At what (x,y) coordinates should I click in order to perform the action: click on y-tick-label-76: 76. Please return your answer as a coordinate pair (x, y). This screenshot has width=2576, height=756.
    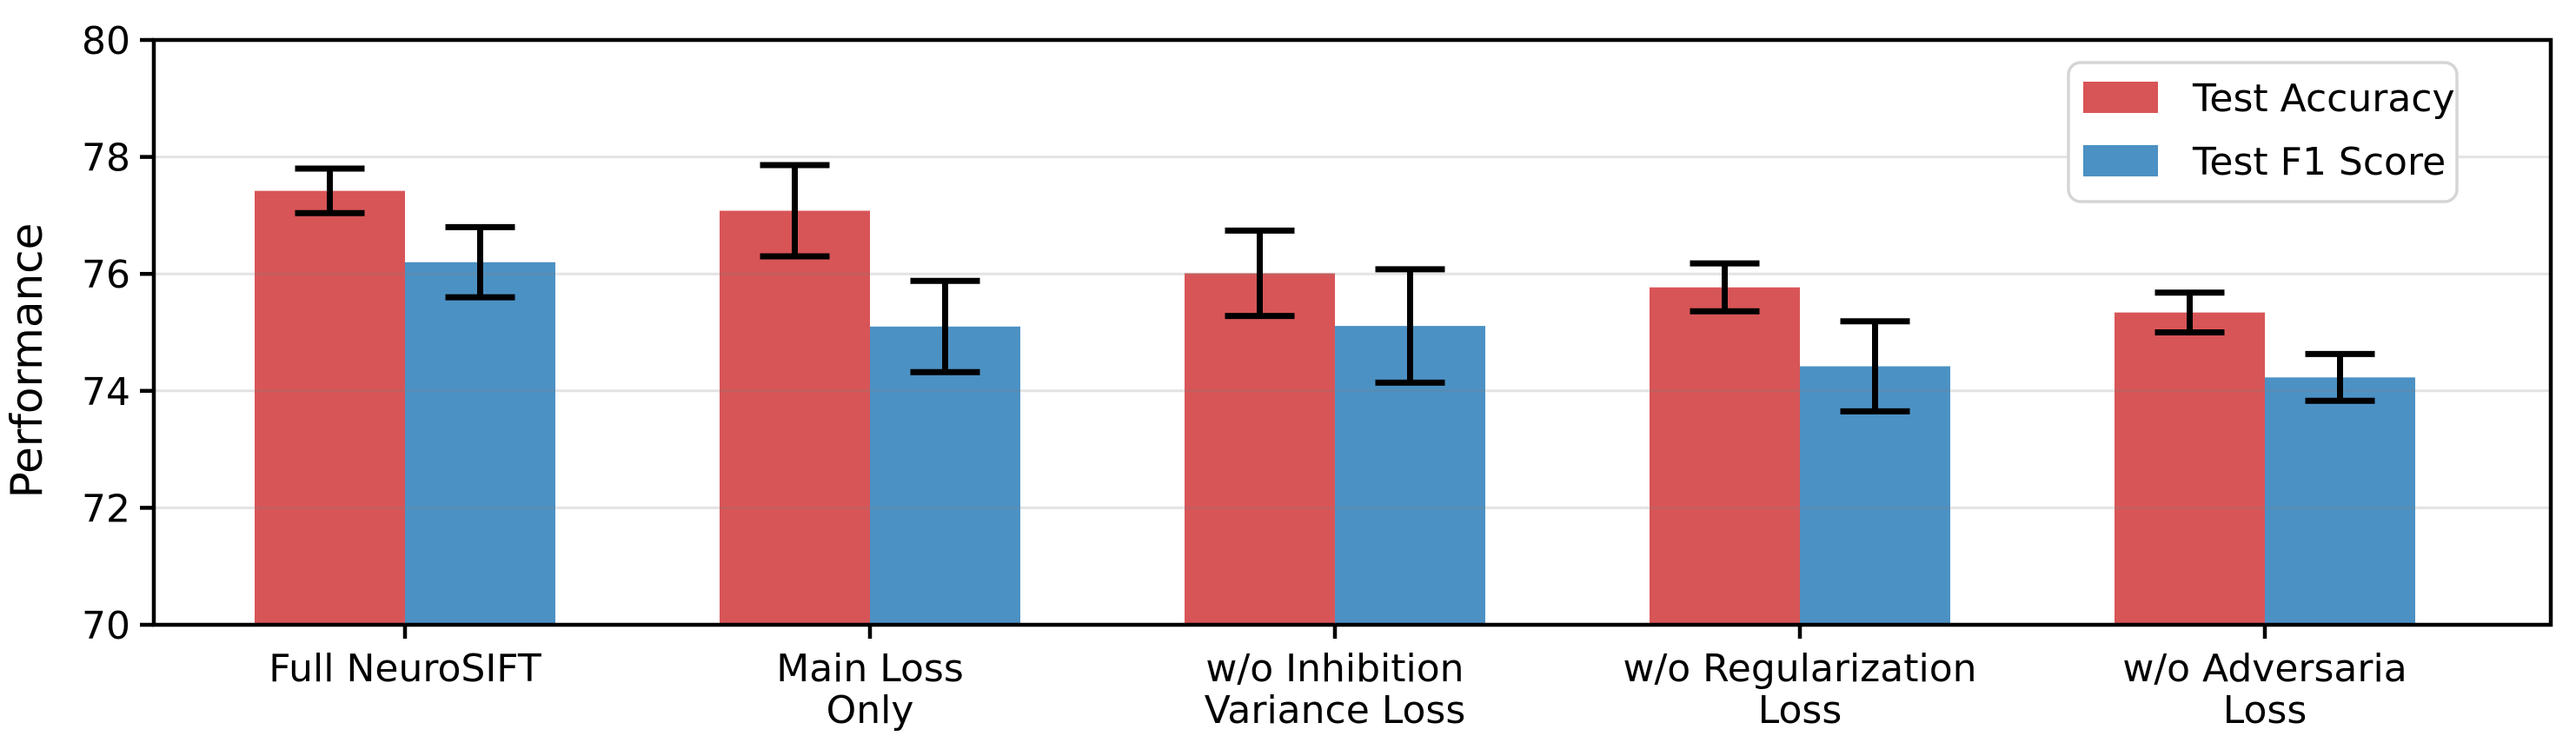
    Looking at the image, I should click on (106, 275).